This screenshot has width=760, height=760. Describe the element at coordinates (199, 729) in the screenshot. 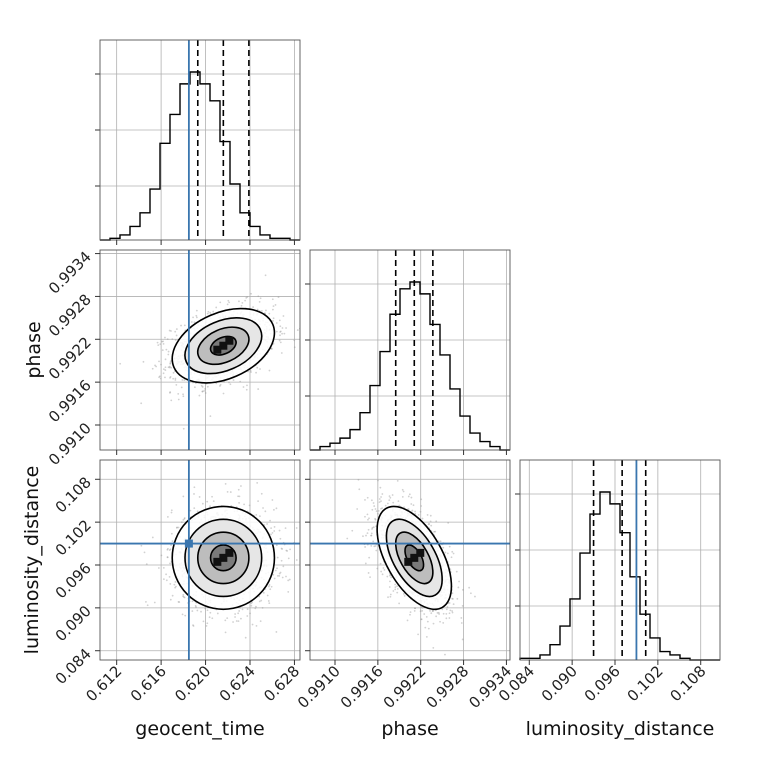

I see `x-axis-title-geocent-time: geocent_time` at that location.